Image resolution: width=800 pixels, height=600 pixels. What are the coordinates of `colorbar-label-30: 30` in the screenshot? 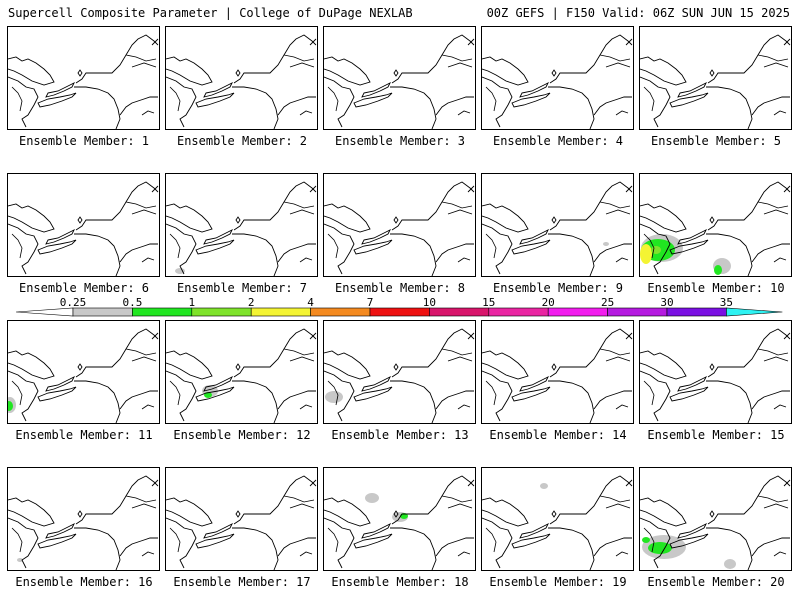 It's located at (666, 302).